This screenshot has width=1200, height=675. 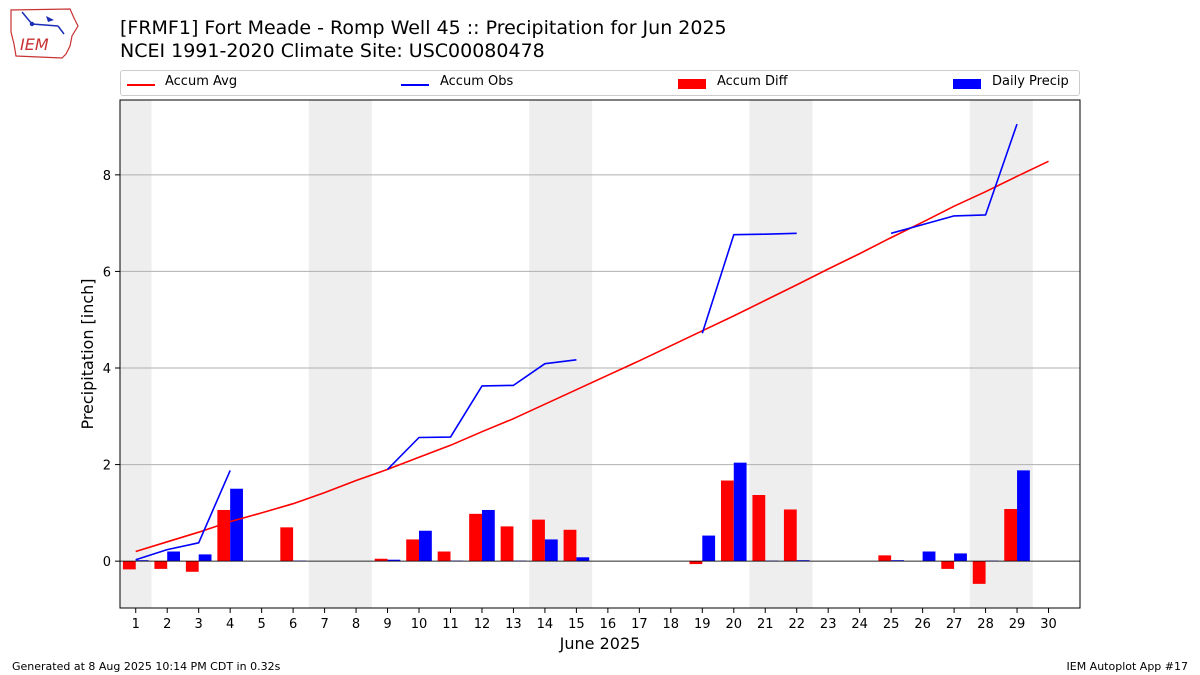 What do you see at coordinates (87, 353) in the screenshot?
I see `y-axis-label: Precipitation [inch]` at bounding box center [87, 353].